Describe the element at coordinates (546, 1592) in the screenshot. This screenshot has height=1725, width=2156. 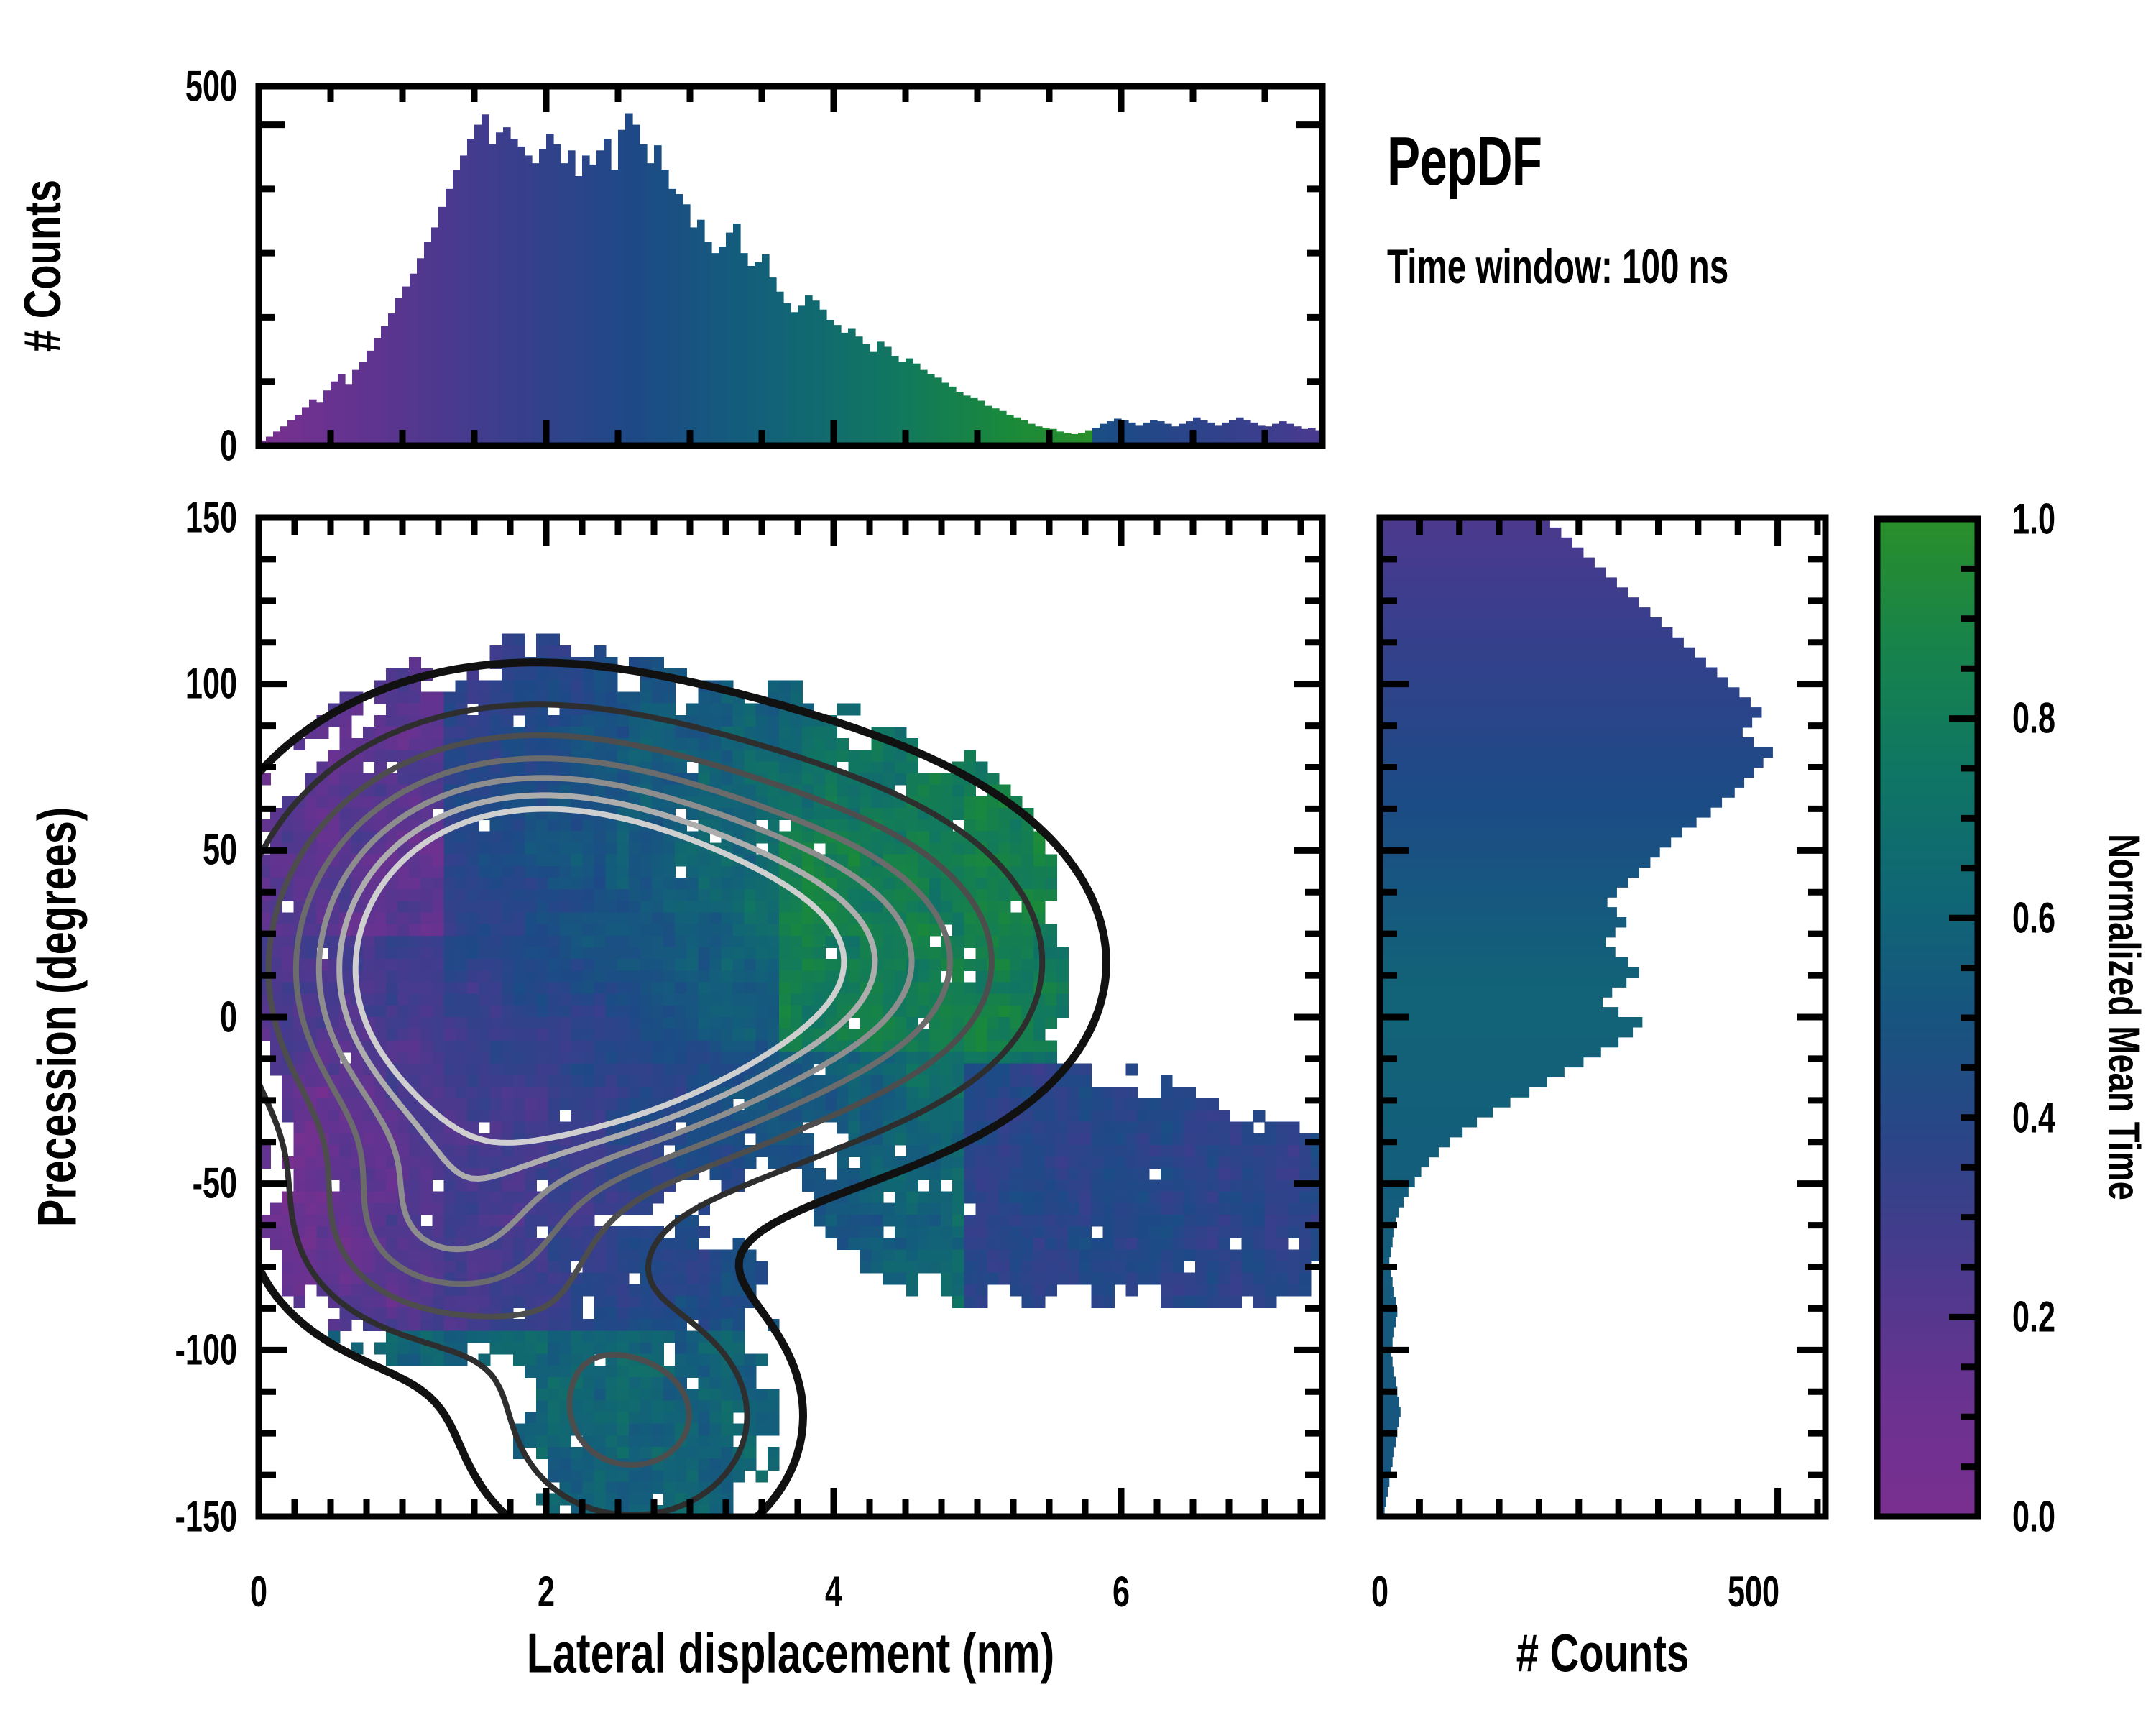
I see `main-xtick-2: 2` at that location.